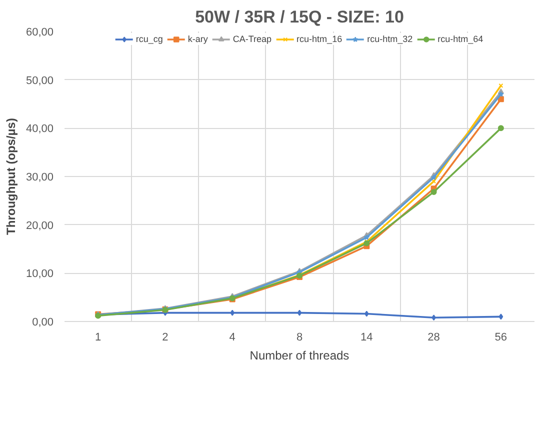 This screenshot has width=556, height=434. I want to click on y-tick-label: 50,00, so click(40, 80).